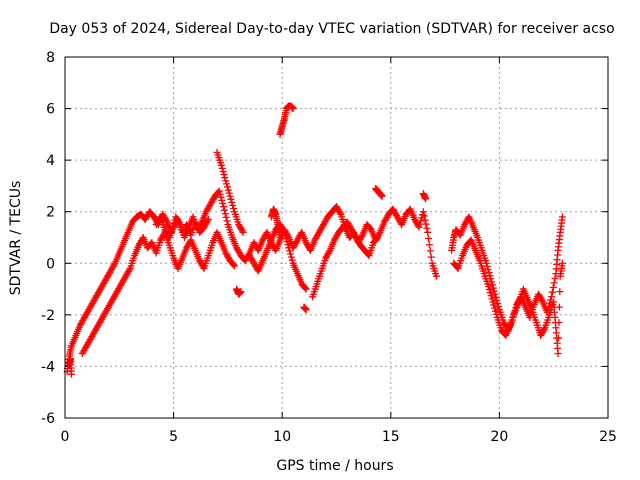 This screenshot has height=480, width=640. I want to click on y-axis-label: SDTVAR / TECUs, so click(16, 238).